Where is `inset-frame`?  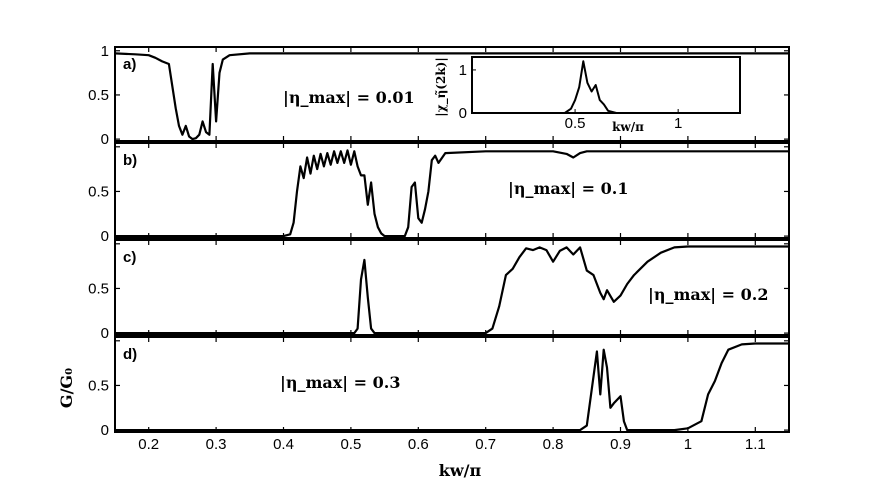 inset-frame is located at coordinates (606, 85).